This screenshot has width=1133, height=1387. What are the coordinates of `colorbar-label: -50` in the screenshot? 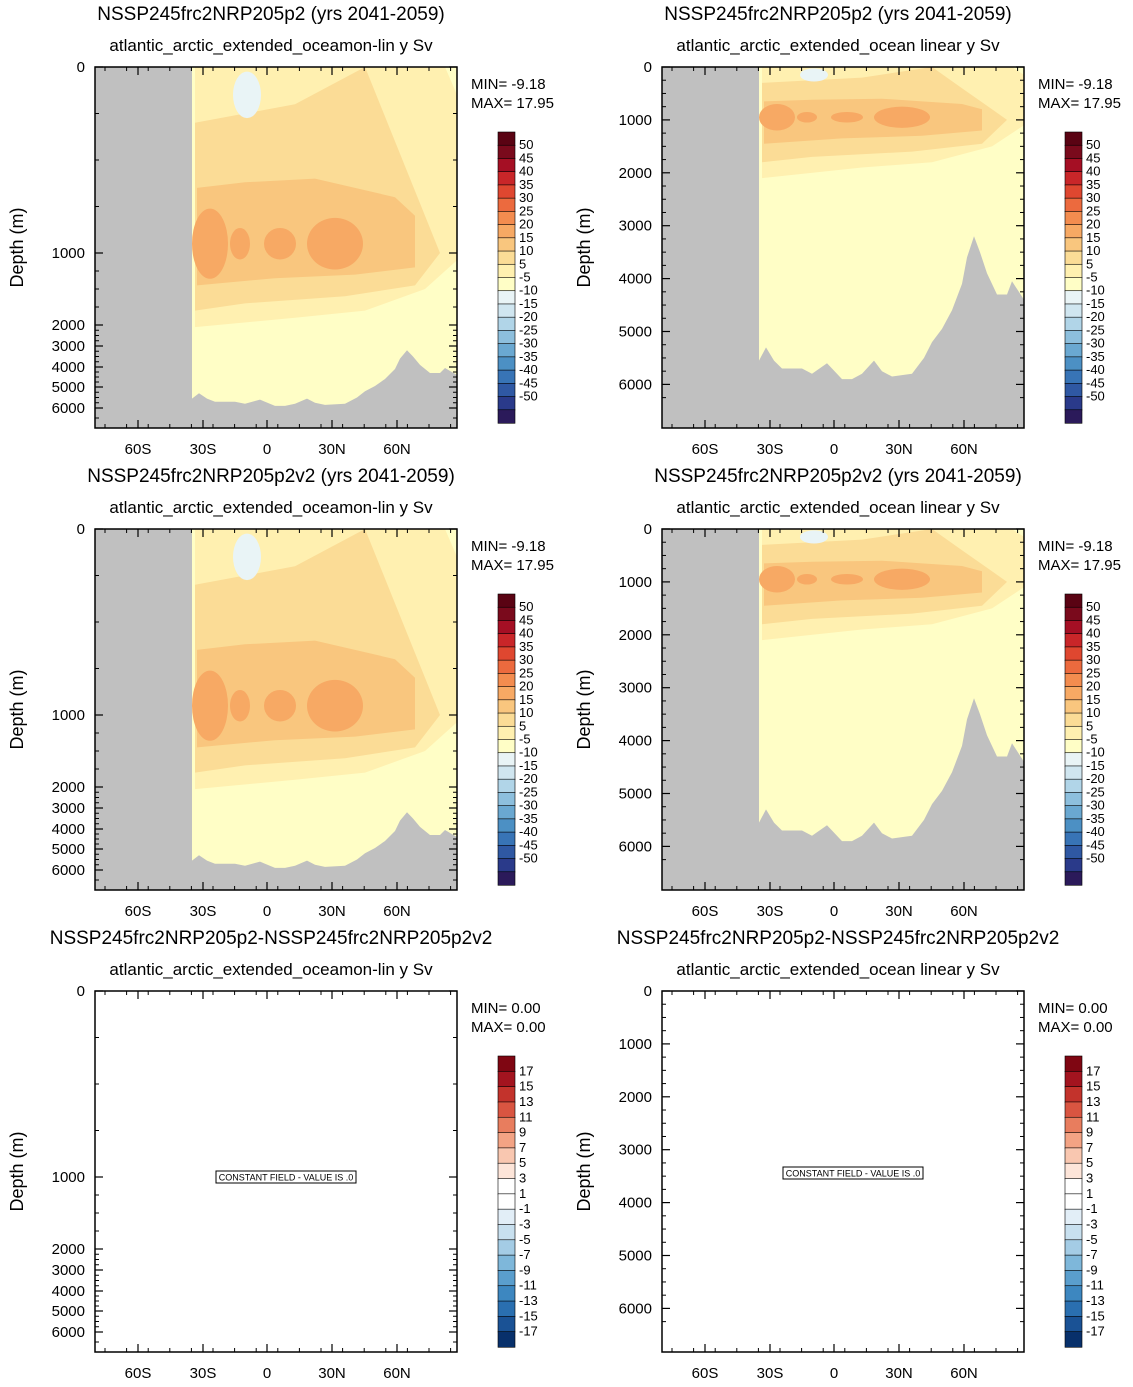 It's located at (528, 396).